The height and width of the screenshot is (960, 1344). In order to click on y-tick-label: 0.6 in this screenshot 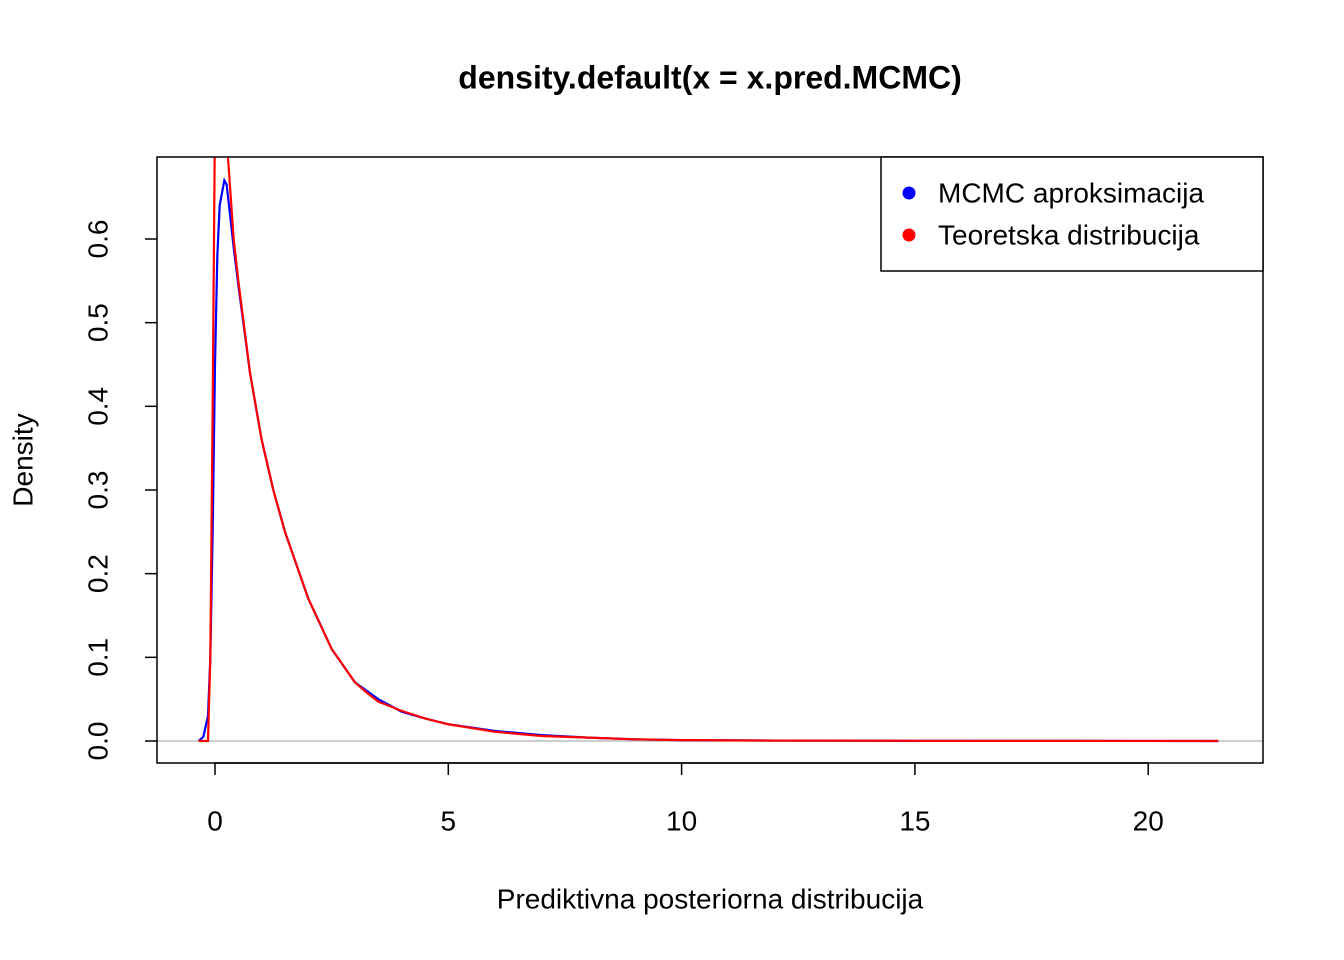, I will do `click(97, 239)`.